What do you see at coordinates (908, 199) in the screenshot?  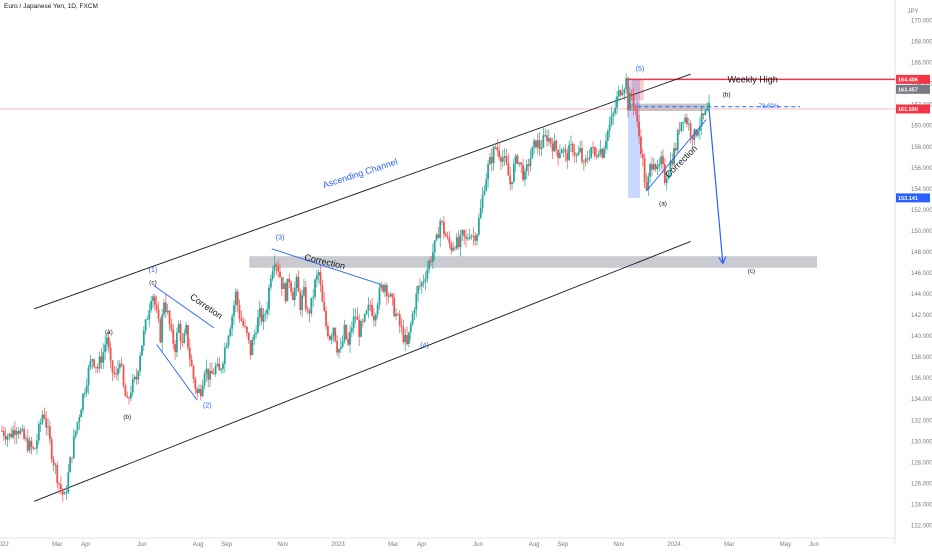 I see `low-price-tag: 153.141` at bounding box center [908, 199].